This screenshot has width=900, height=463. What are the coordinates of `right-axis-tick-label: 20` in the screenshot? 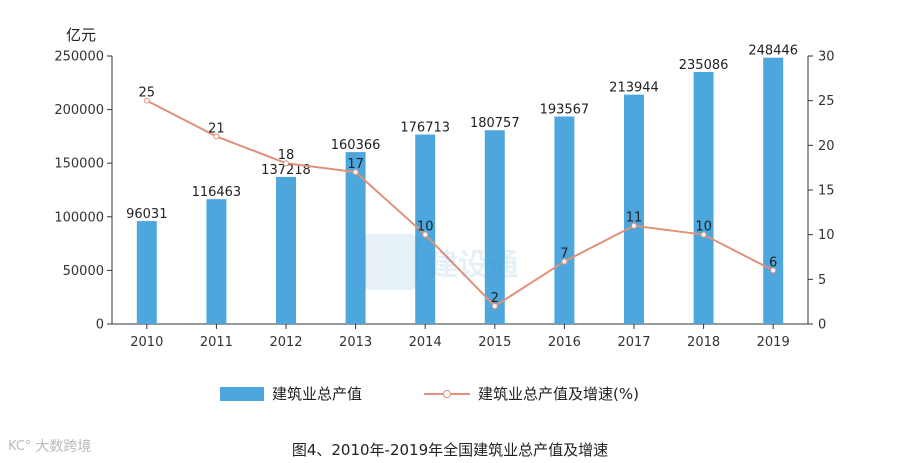 It's located at (826, 146).